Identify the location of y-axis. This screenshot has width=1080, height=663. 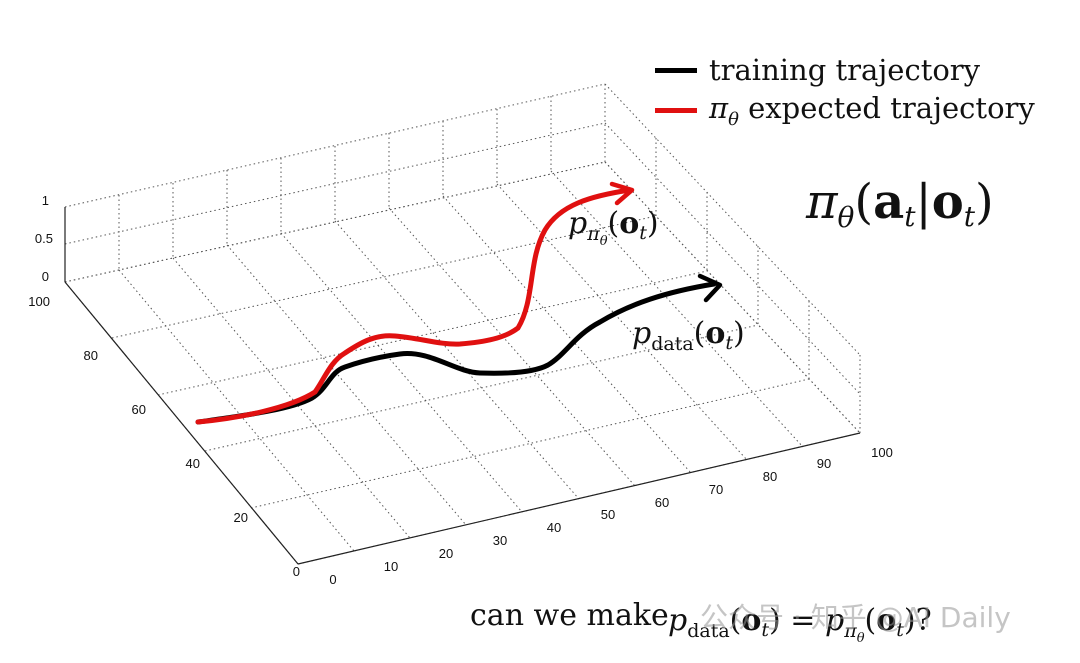
(181, 423).